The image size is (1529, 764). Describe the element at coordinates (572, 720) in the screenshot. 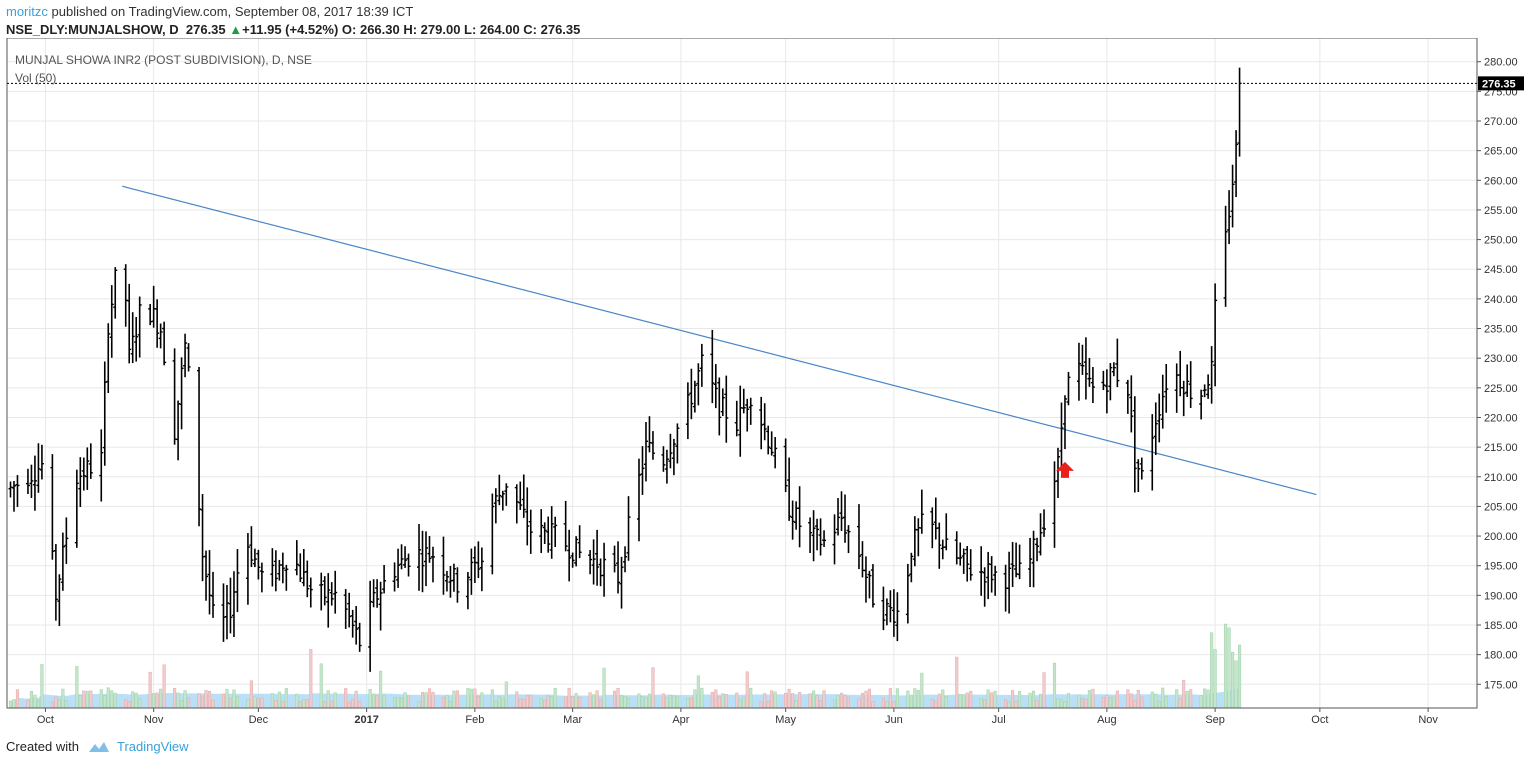

I see `x-tick-label: Mar` at that location.